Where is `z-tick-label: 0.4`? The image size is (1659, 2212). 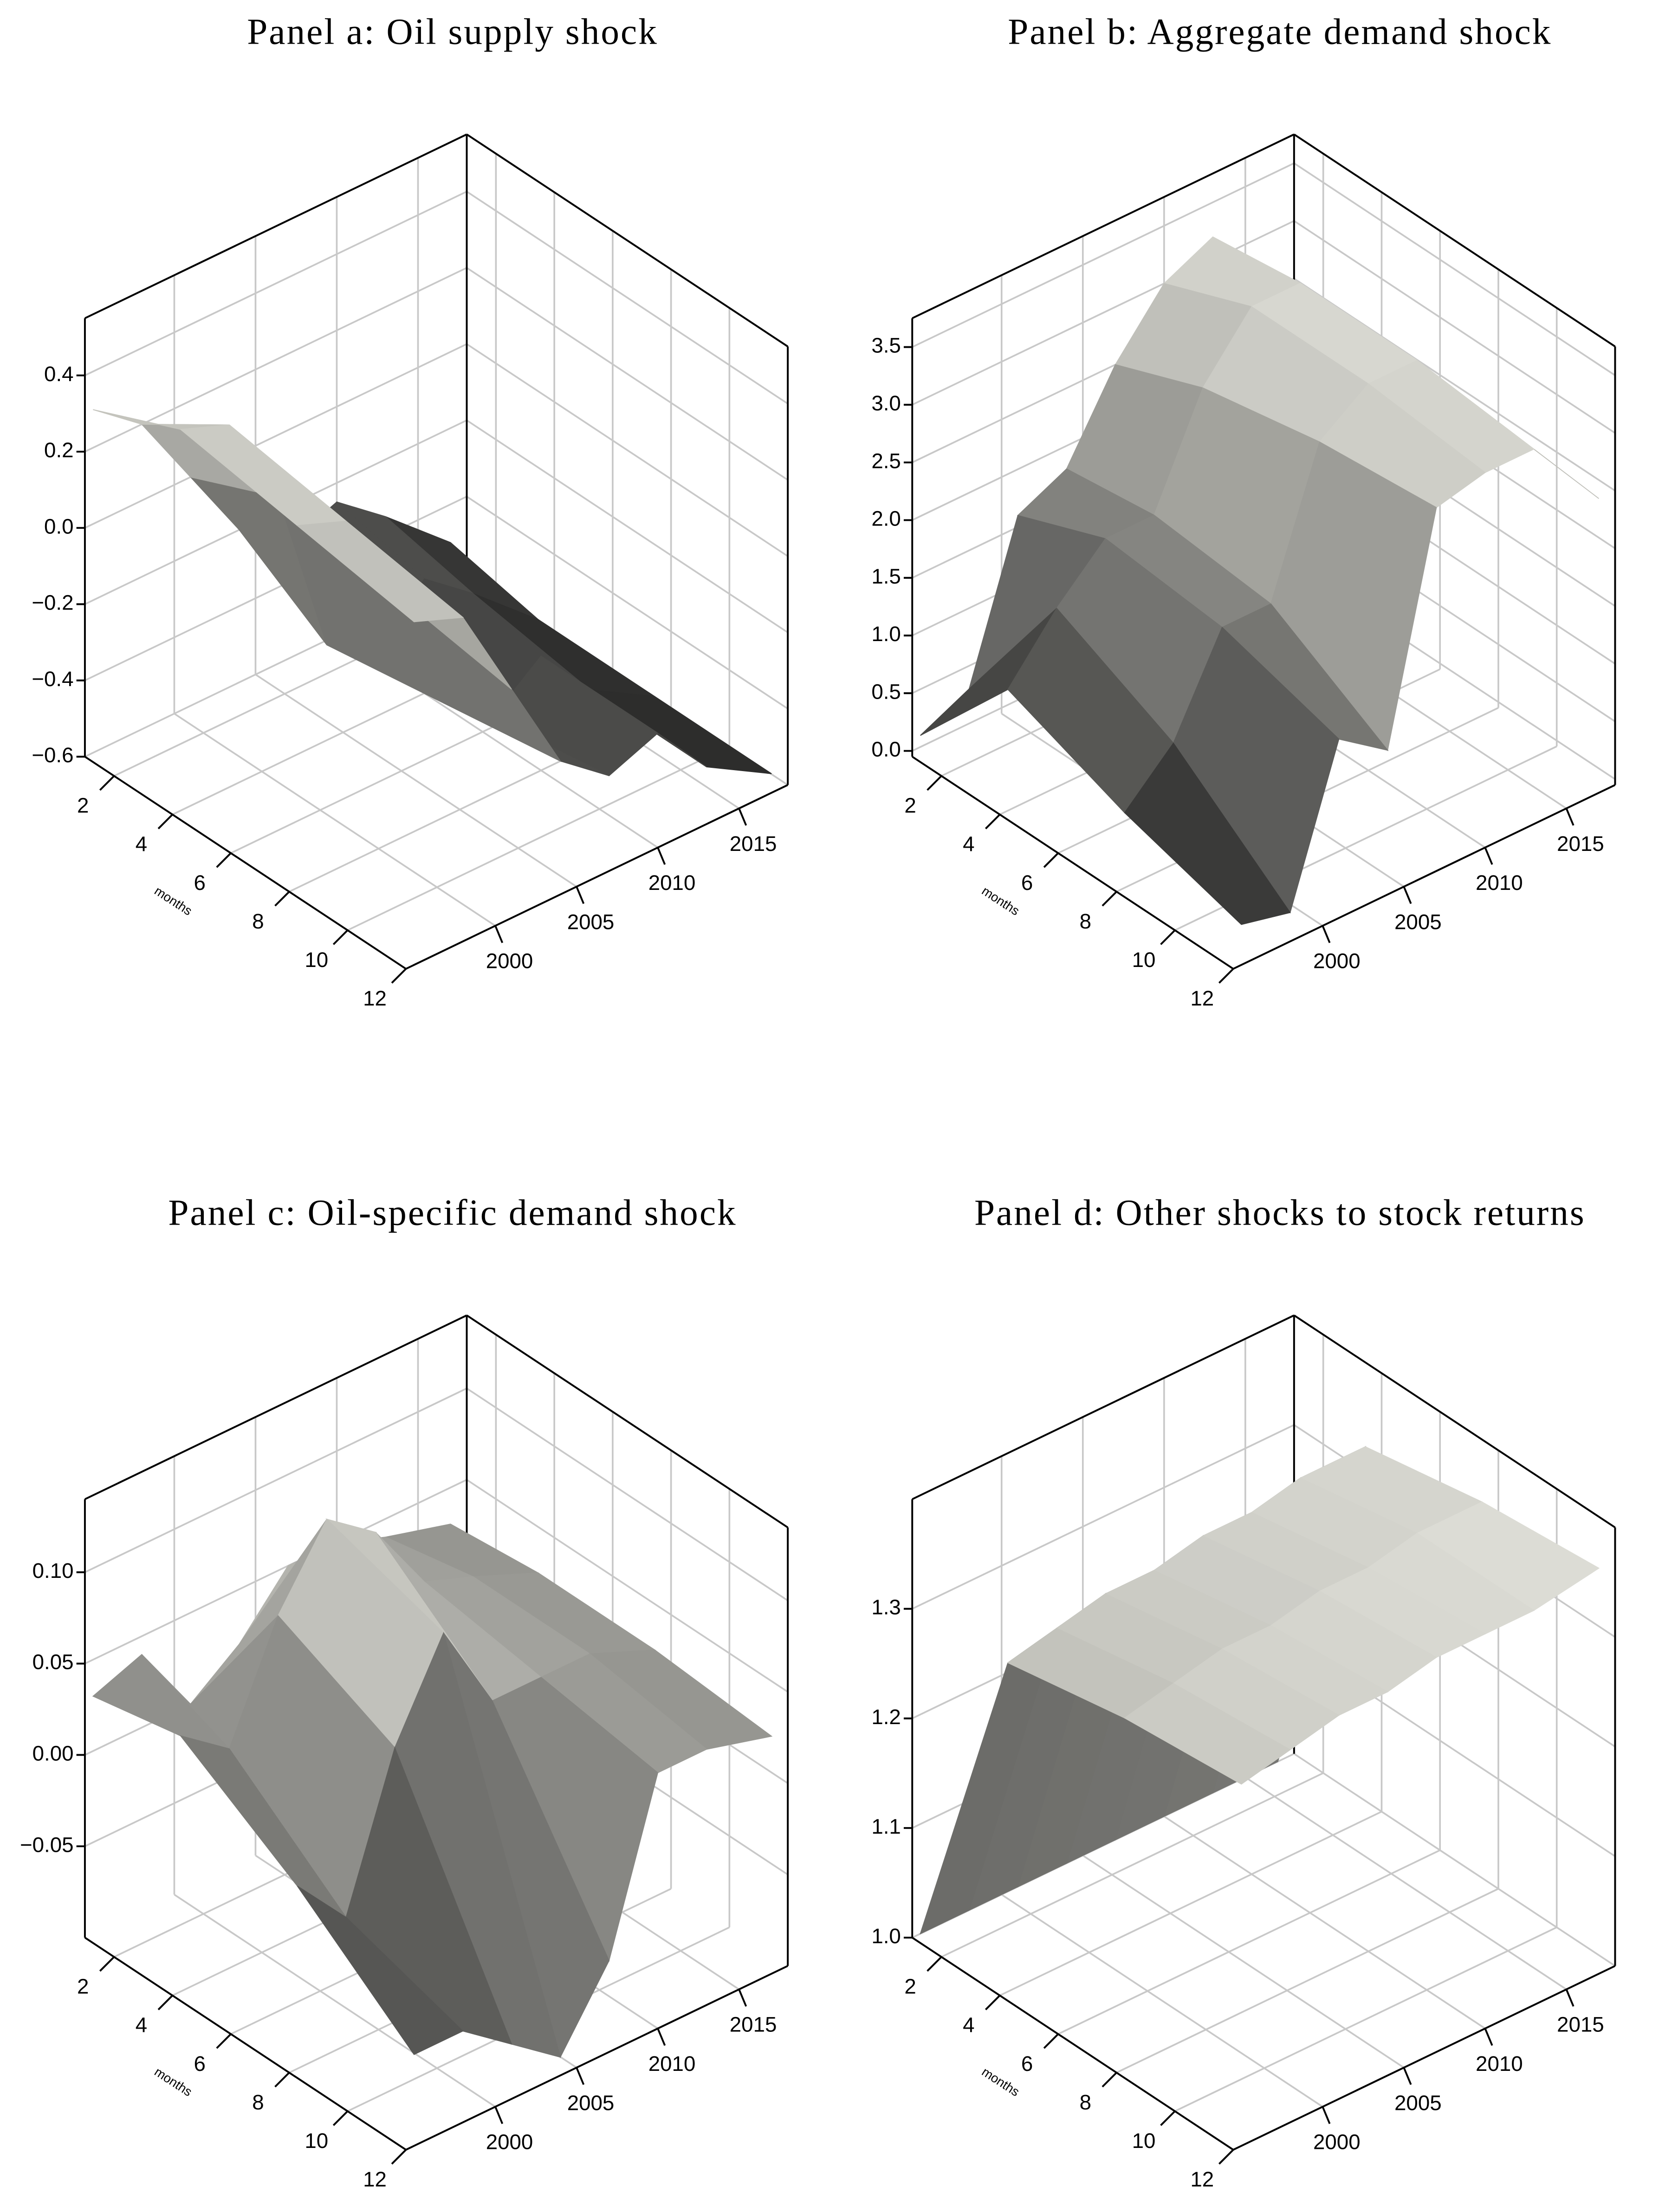
z-tick-label: 0.4 is located at coordinates (59, 374).